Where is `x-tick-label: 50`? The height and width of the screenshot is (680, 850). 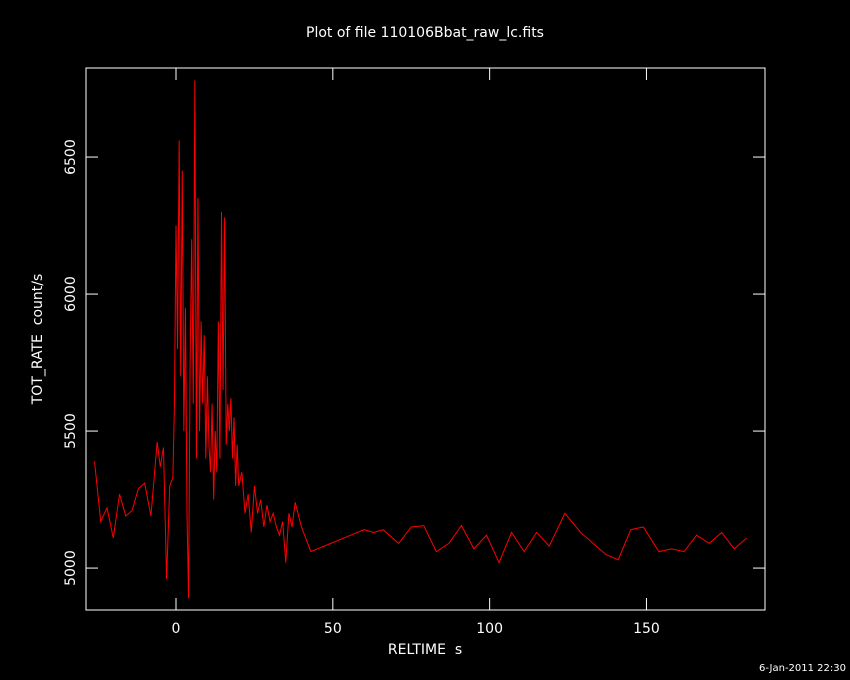
x-tick-label: 50 is located at coordinates (333, 629).